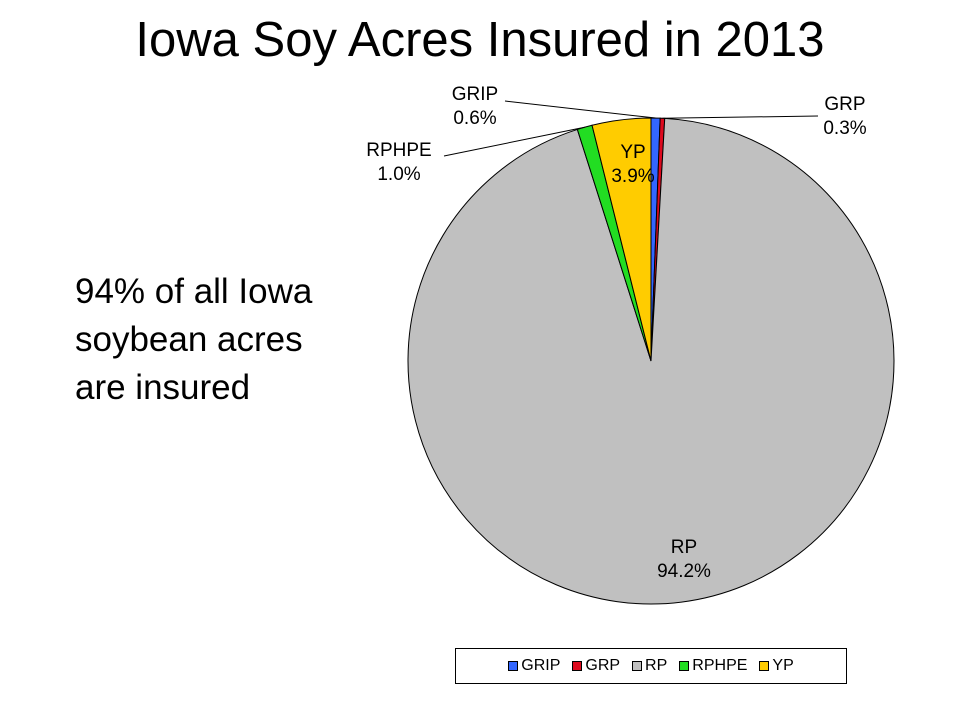 This screenshot has height=720, width=960. I want to click on legend-label-rphpe: RPHPE, so click(720, 665).